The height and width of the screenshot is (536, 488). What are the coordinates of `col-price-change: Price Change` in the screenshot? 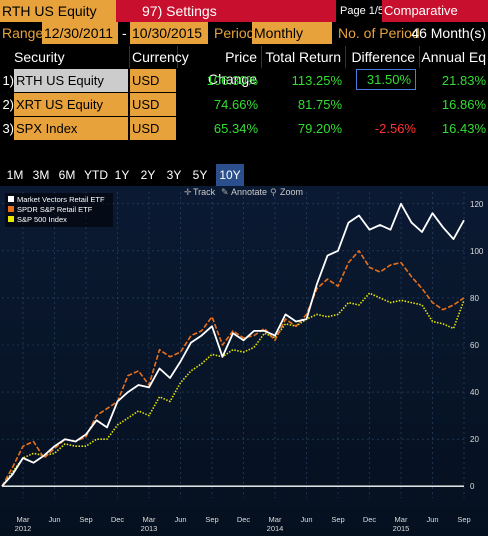 It's located at (220, 66).